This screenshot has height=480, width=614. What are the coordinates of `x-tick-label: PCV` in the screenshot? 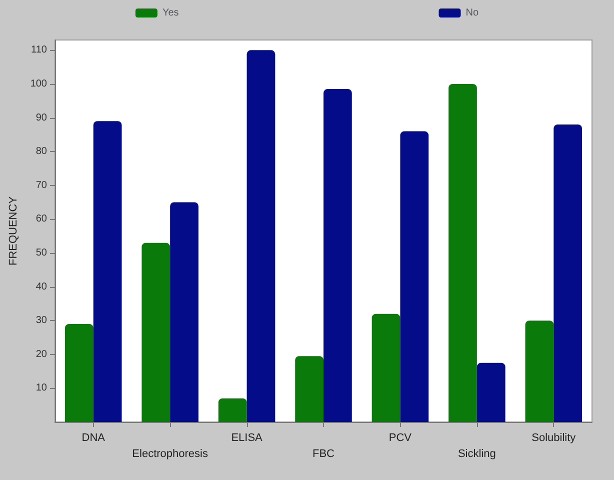 It's located at (400, 438).